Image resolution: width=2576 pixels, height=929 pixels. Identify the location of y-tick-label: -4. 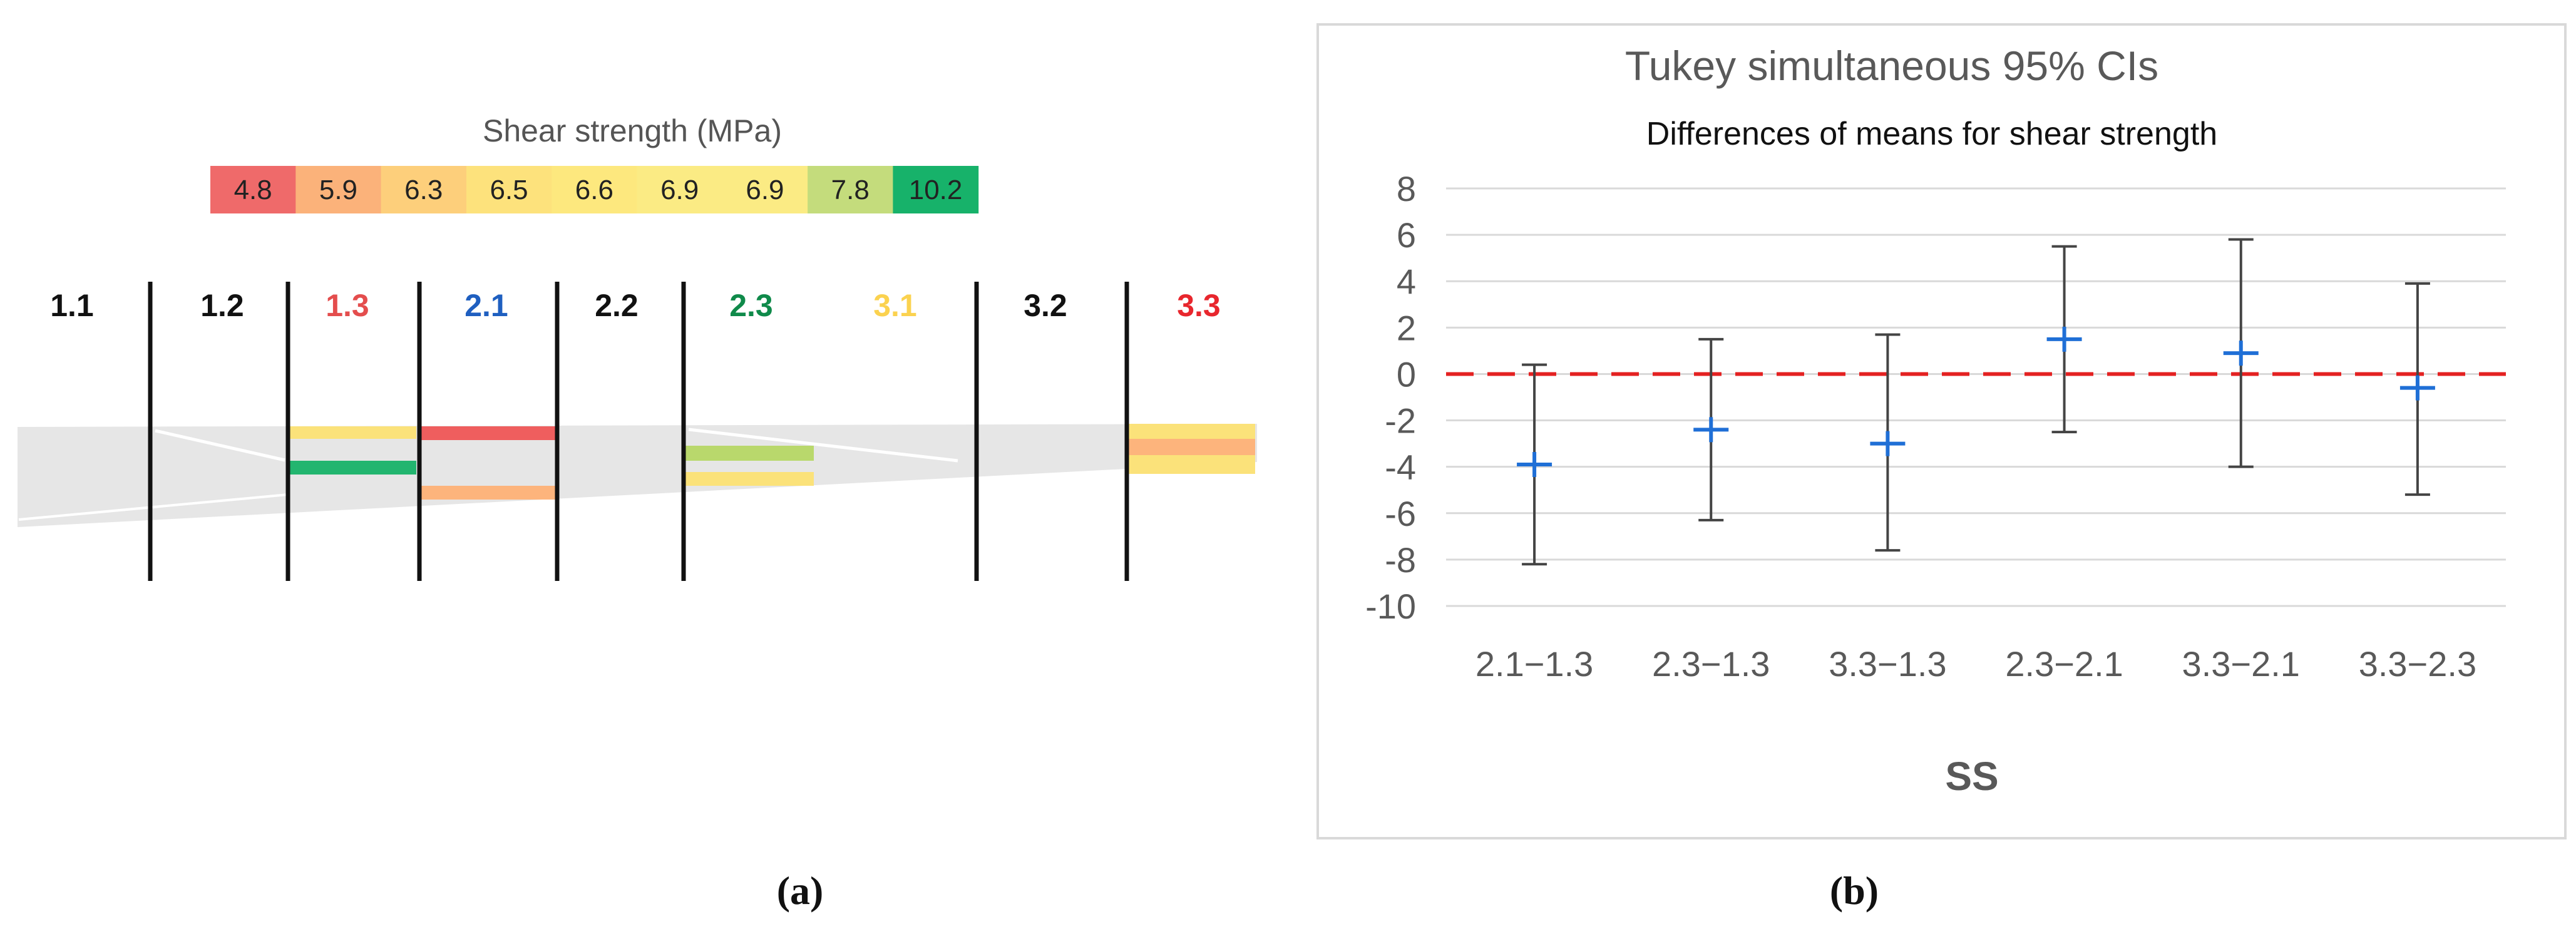
(1401, 467).